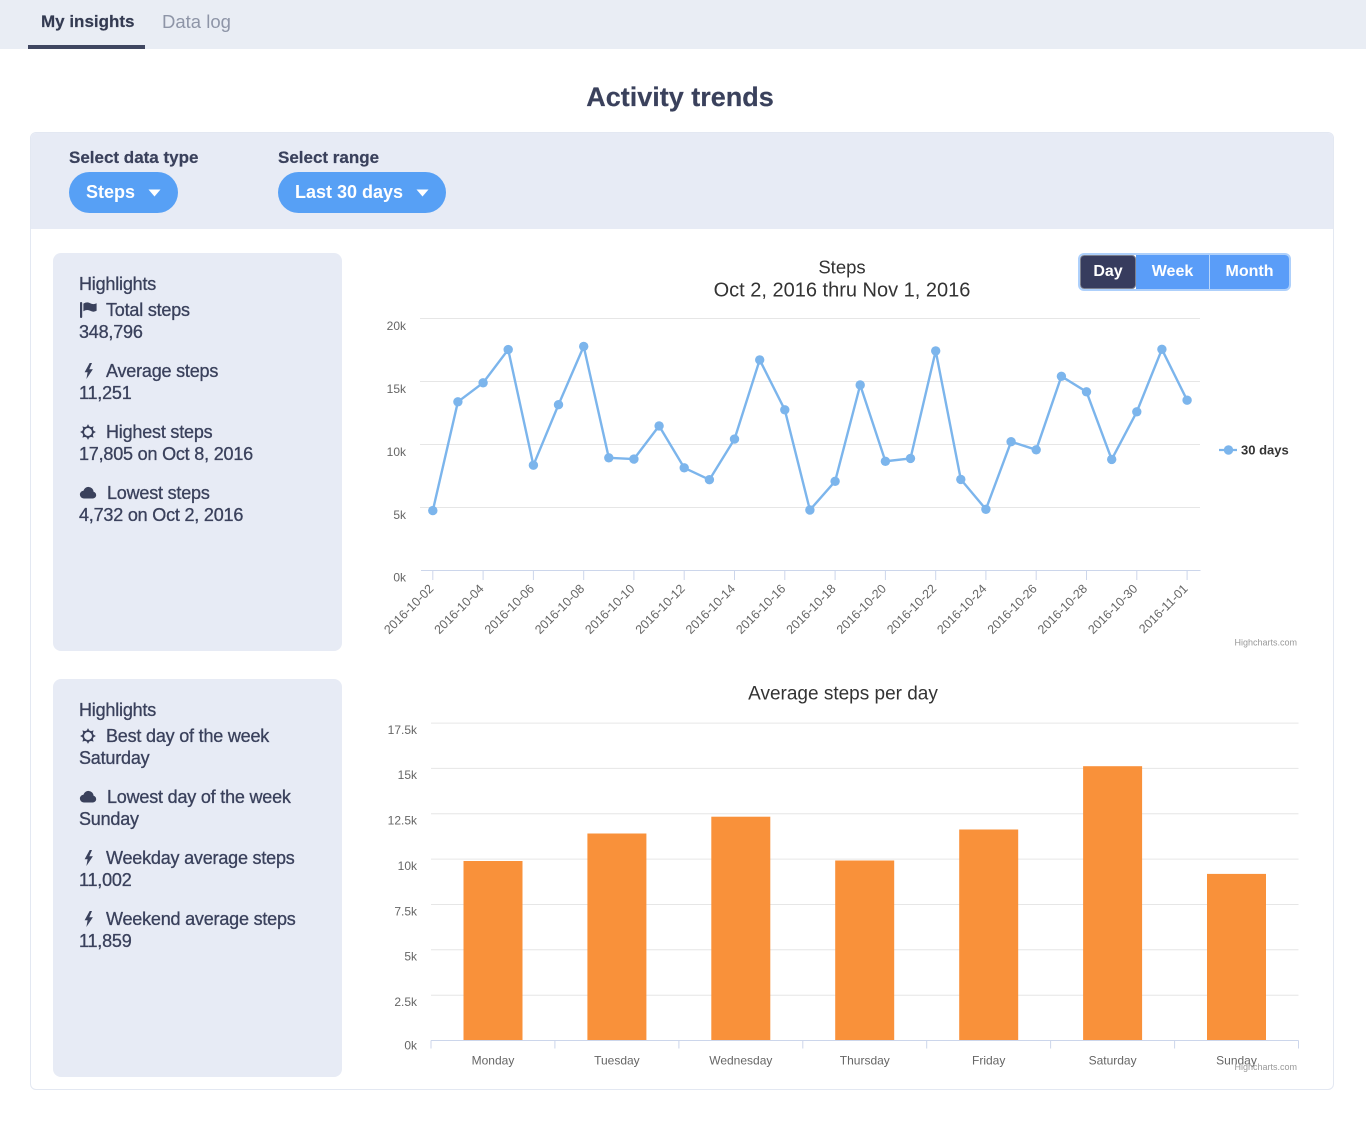 The image size is (1366, 1124). I want to click on svg-text: Tuesday, so click(617, 1060).